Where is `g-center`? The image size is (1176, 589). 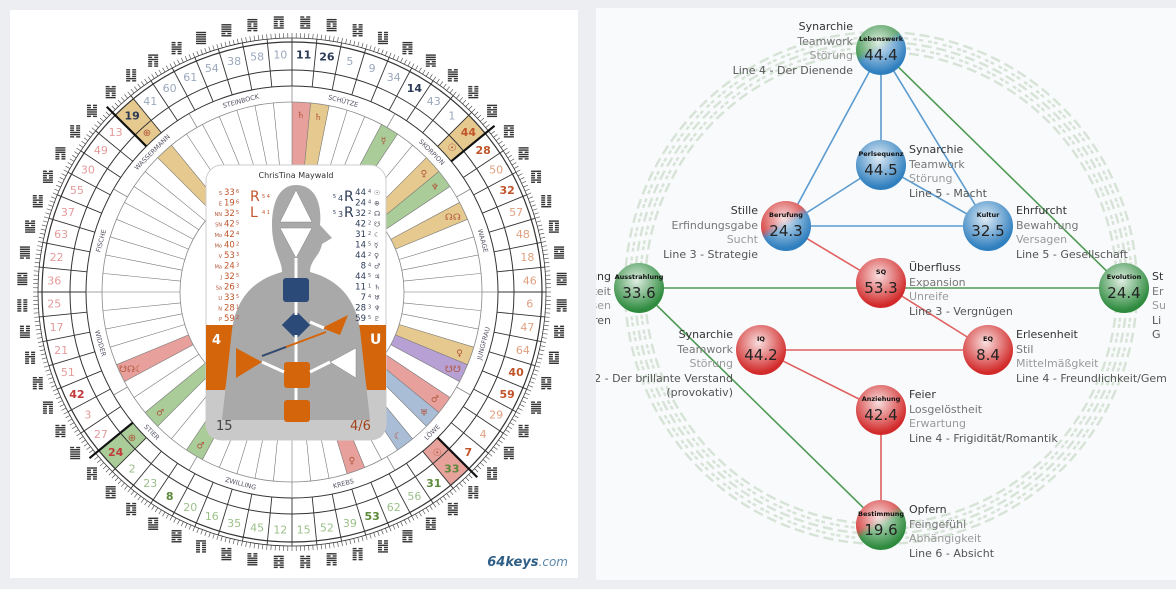
g-center is located at coordinates (296, 325).